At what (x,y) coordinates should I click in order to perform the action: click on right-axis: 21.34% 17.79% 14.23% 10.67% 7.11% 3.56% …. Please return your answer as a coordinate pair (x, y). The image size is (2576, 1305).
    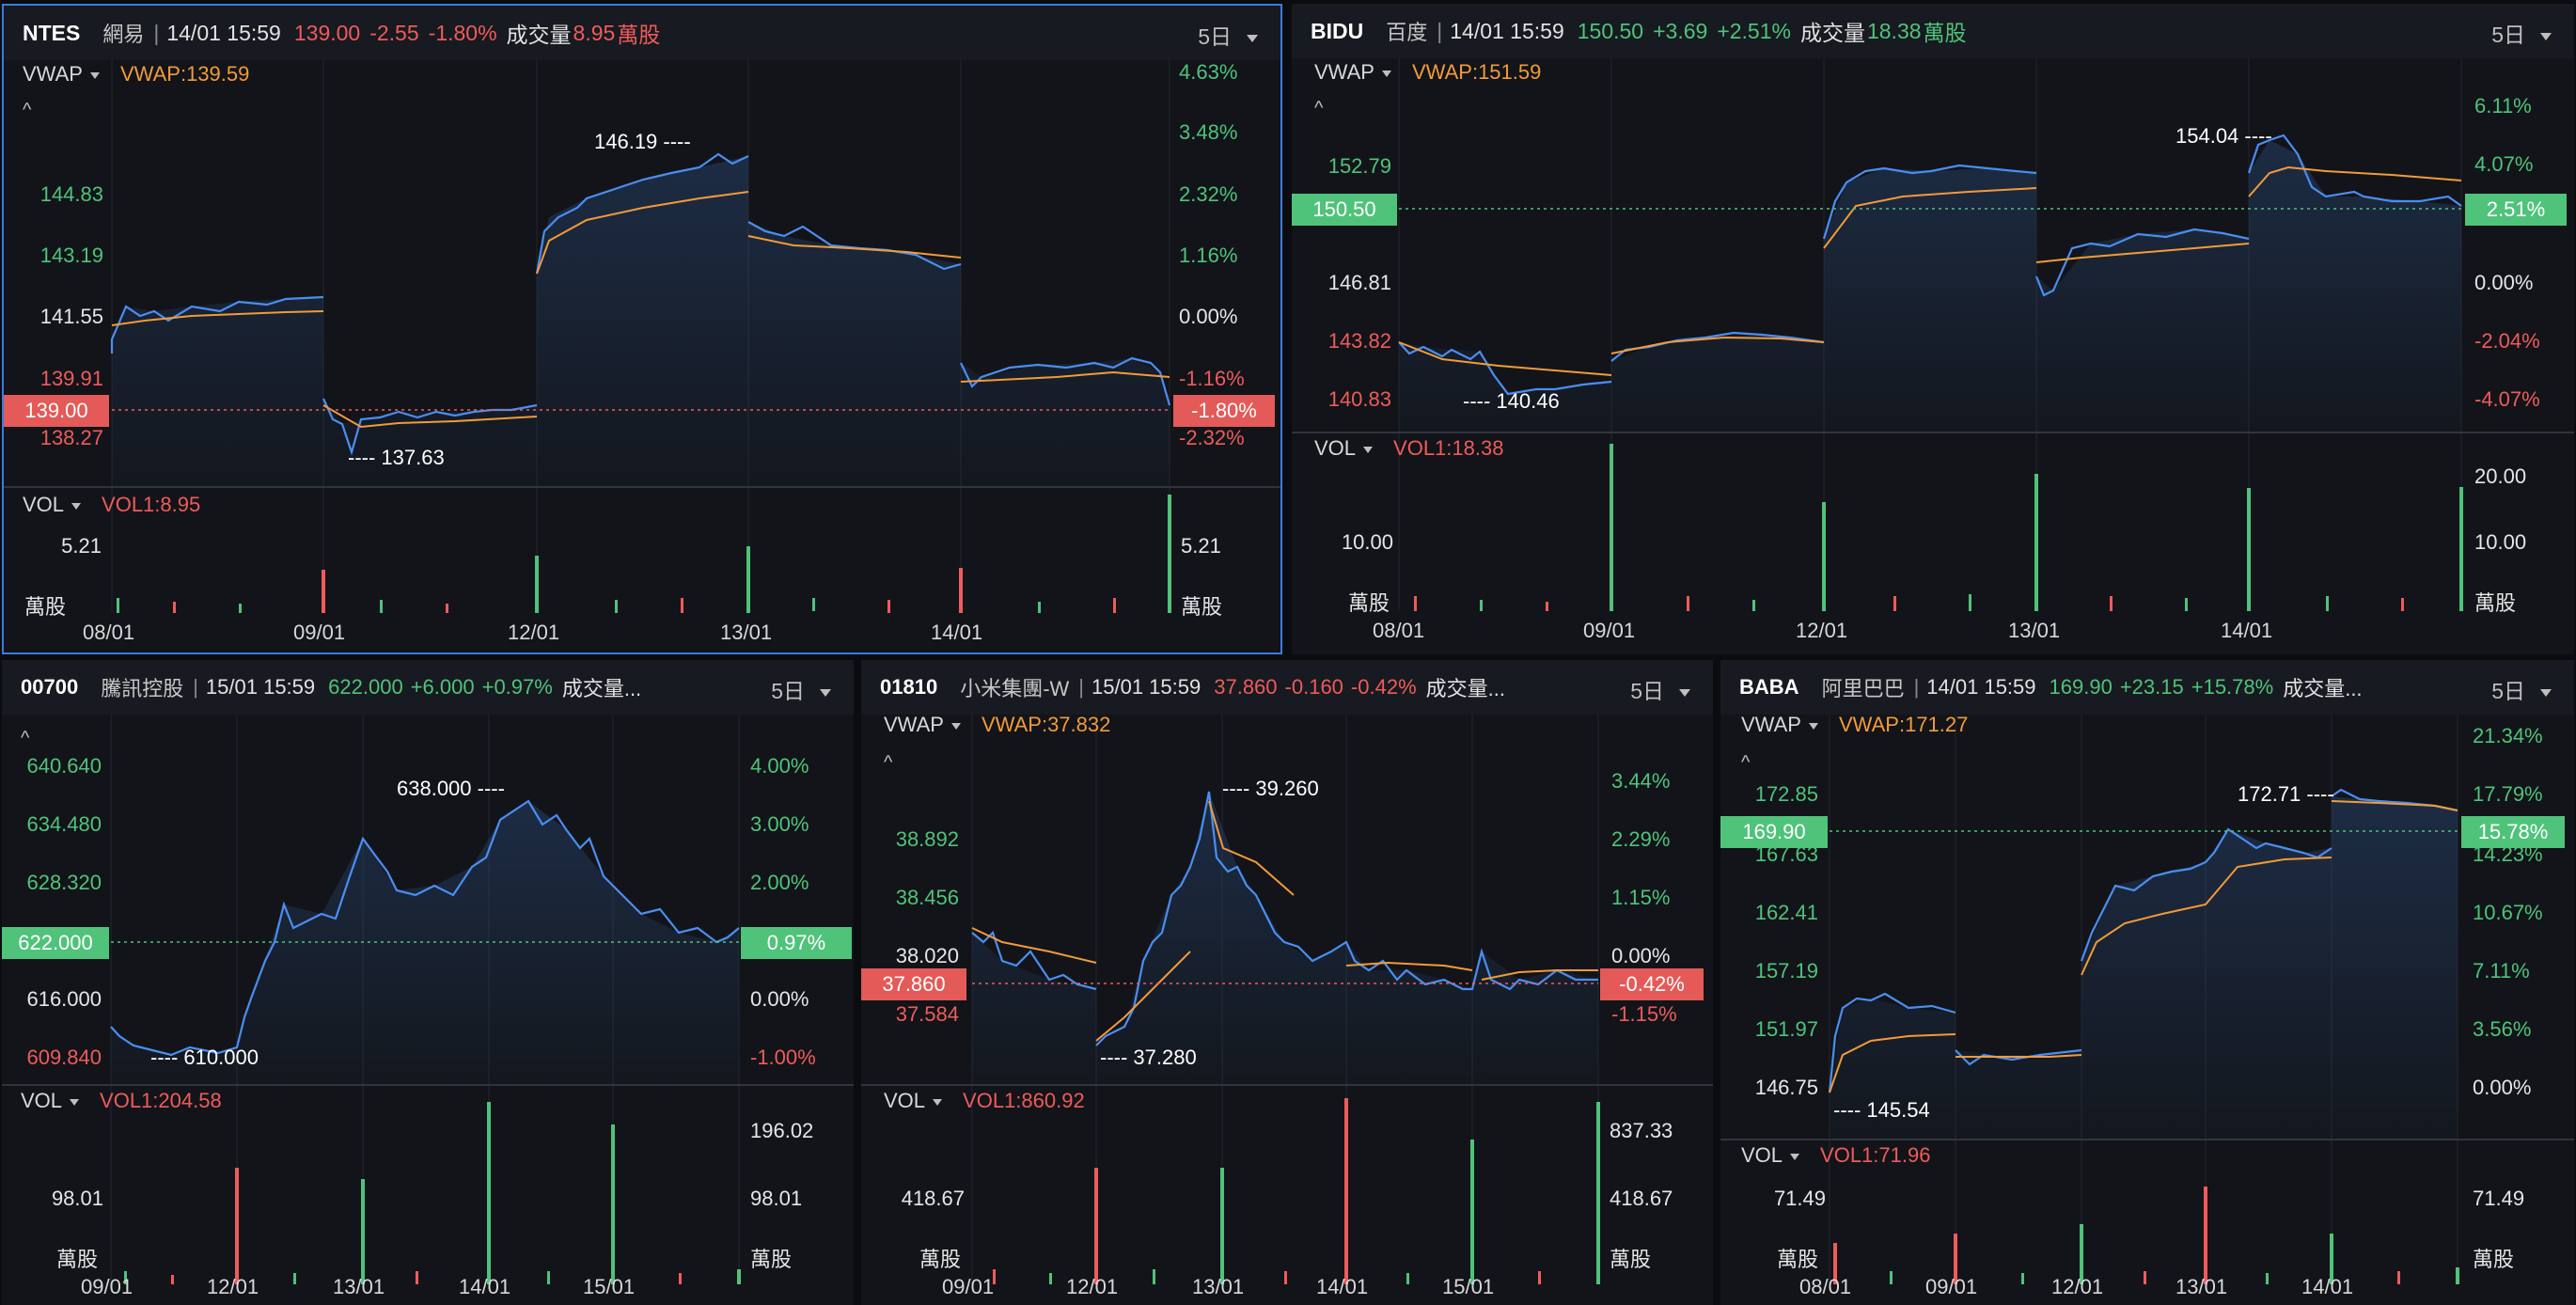
    Looking at the image, I should click on (2524, 900).